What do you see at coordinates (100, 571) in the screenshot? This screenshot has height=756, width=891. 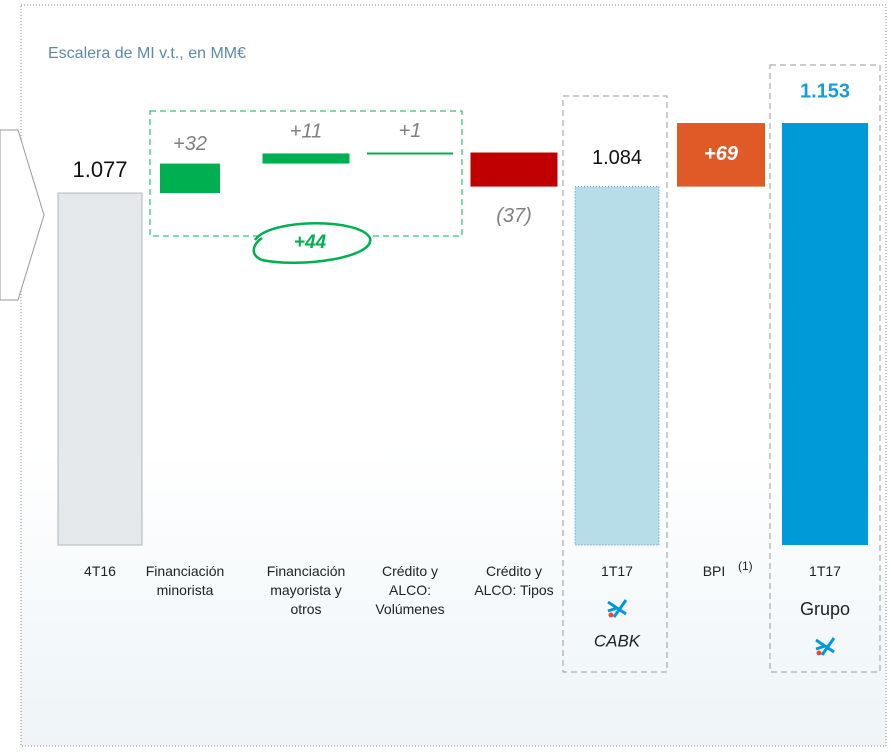 I see `category-label: 4T16` at bounding box center [100, 571].